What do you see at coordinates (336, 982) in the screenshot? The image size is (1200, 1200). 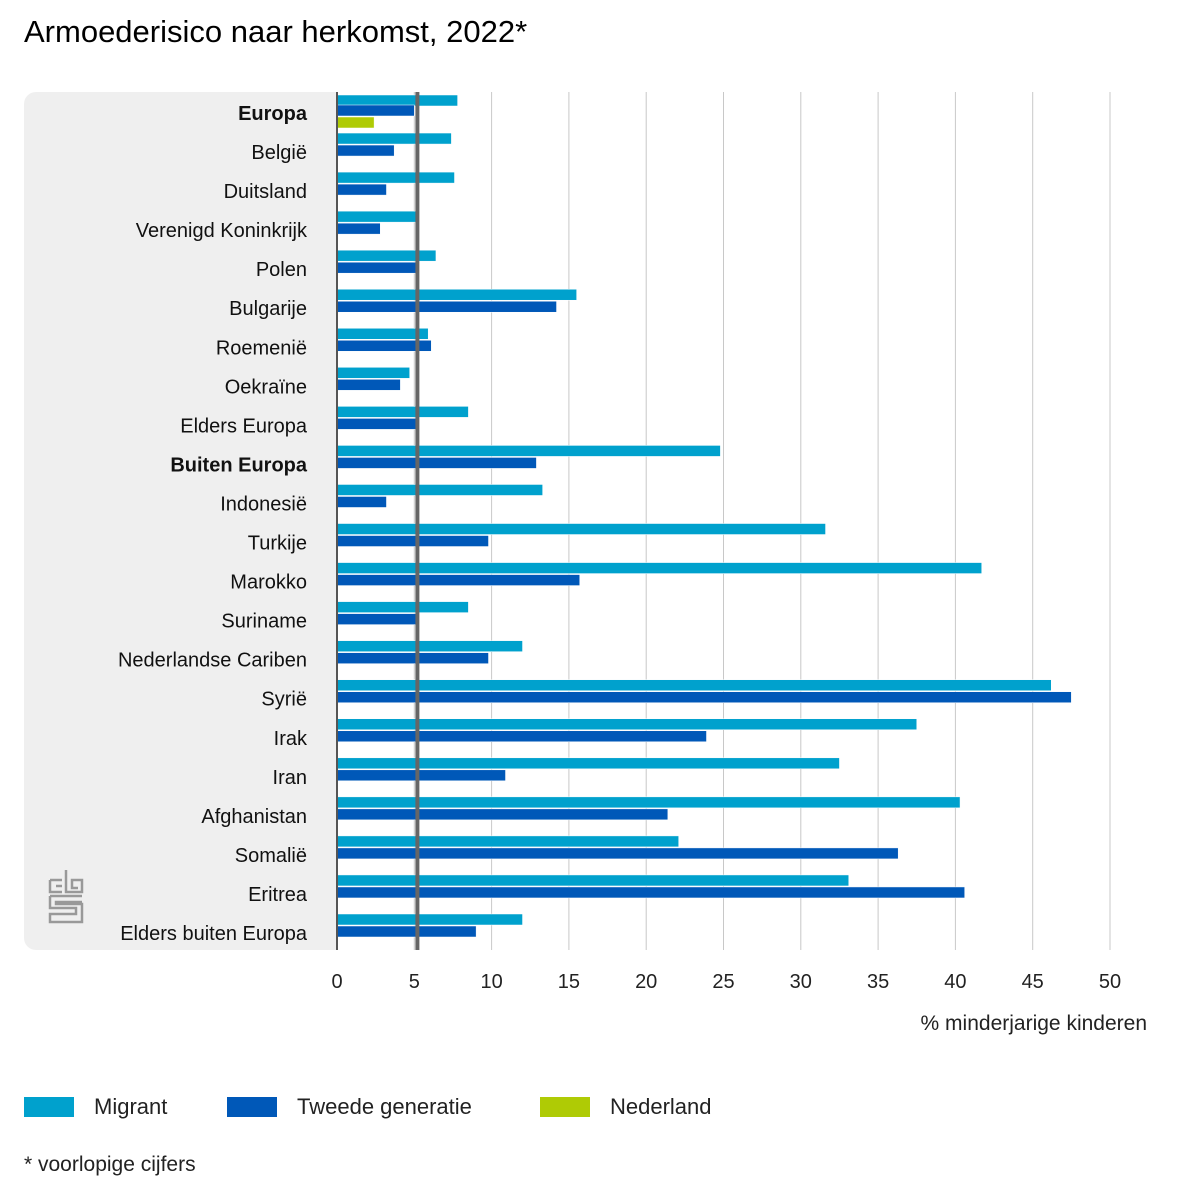 I see `x-tick-label: 0` at bounding box center [336, 982].